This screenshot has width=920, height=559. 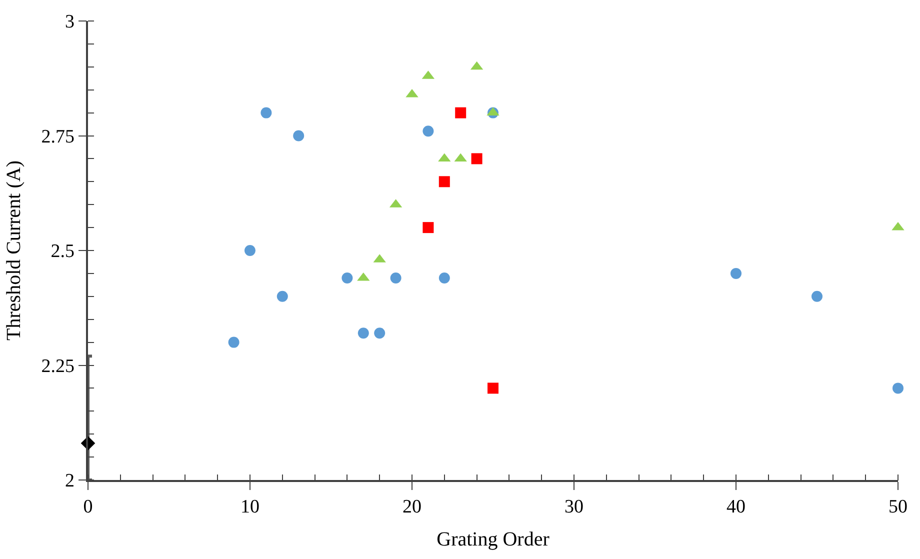 I want to click on y-tick-label: 2.5, so click(x=62, y=251).